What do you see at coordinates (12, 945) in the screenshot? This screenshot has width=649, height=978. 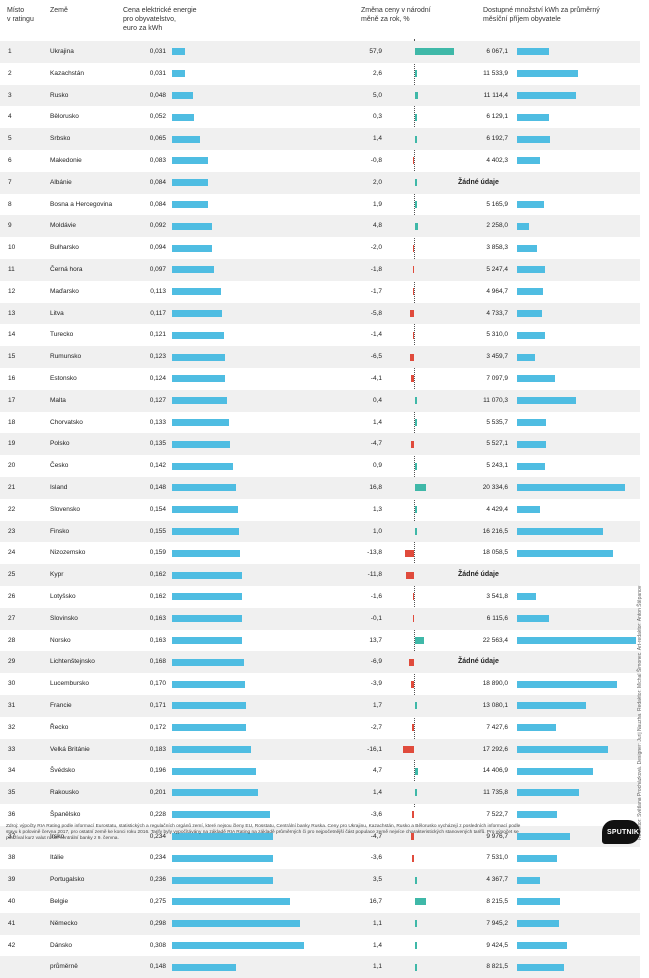 I see `rank-cell: 42` at bounding box center [12, 945].